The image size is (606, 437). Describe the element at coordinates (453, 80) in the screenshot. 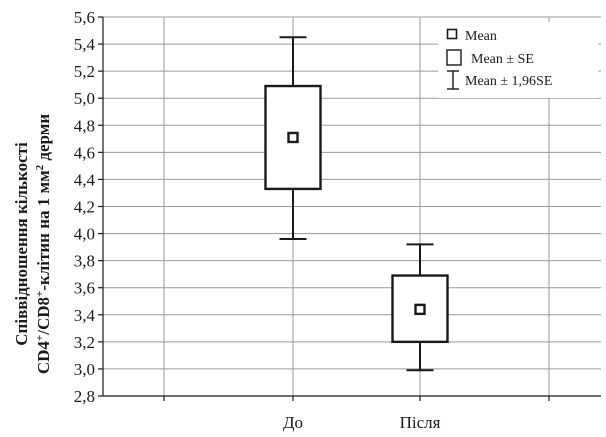

I see `legend-ci-icon` at that location.